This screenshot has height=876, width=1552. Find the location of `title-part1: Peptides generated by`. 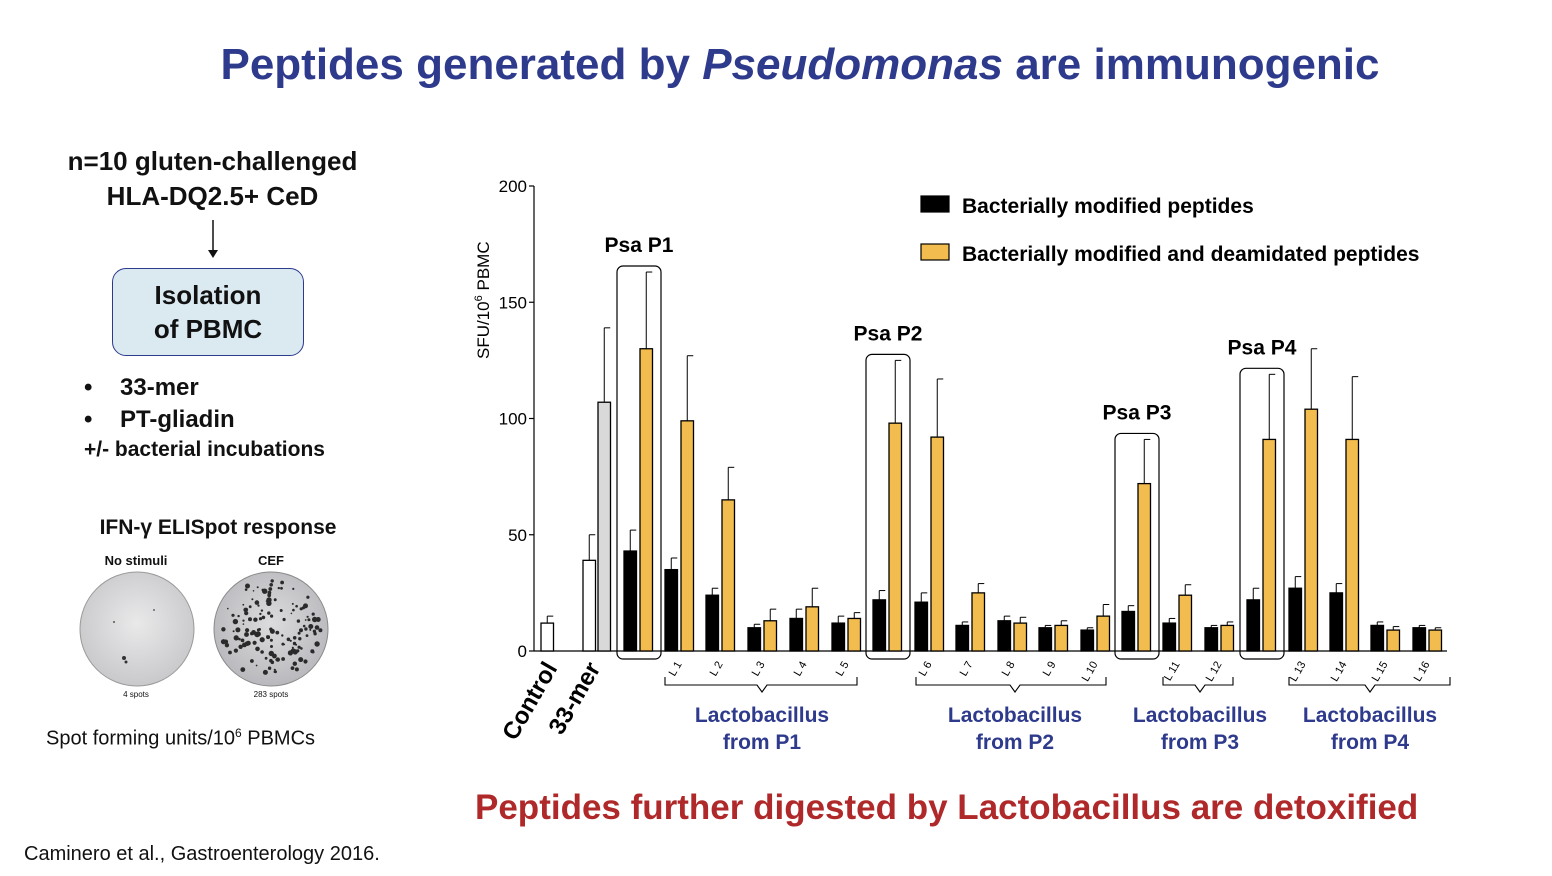

title-part1: Peptides generated by is located at coordinates (455, 64).